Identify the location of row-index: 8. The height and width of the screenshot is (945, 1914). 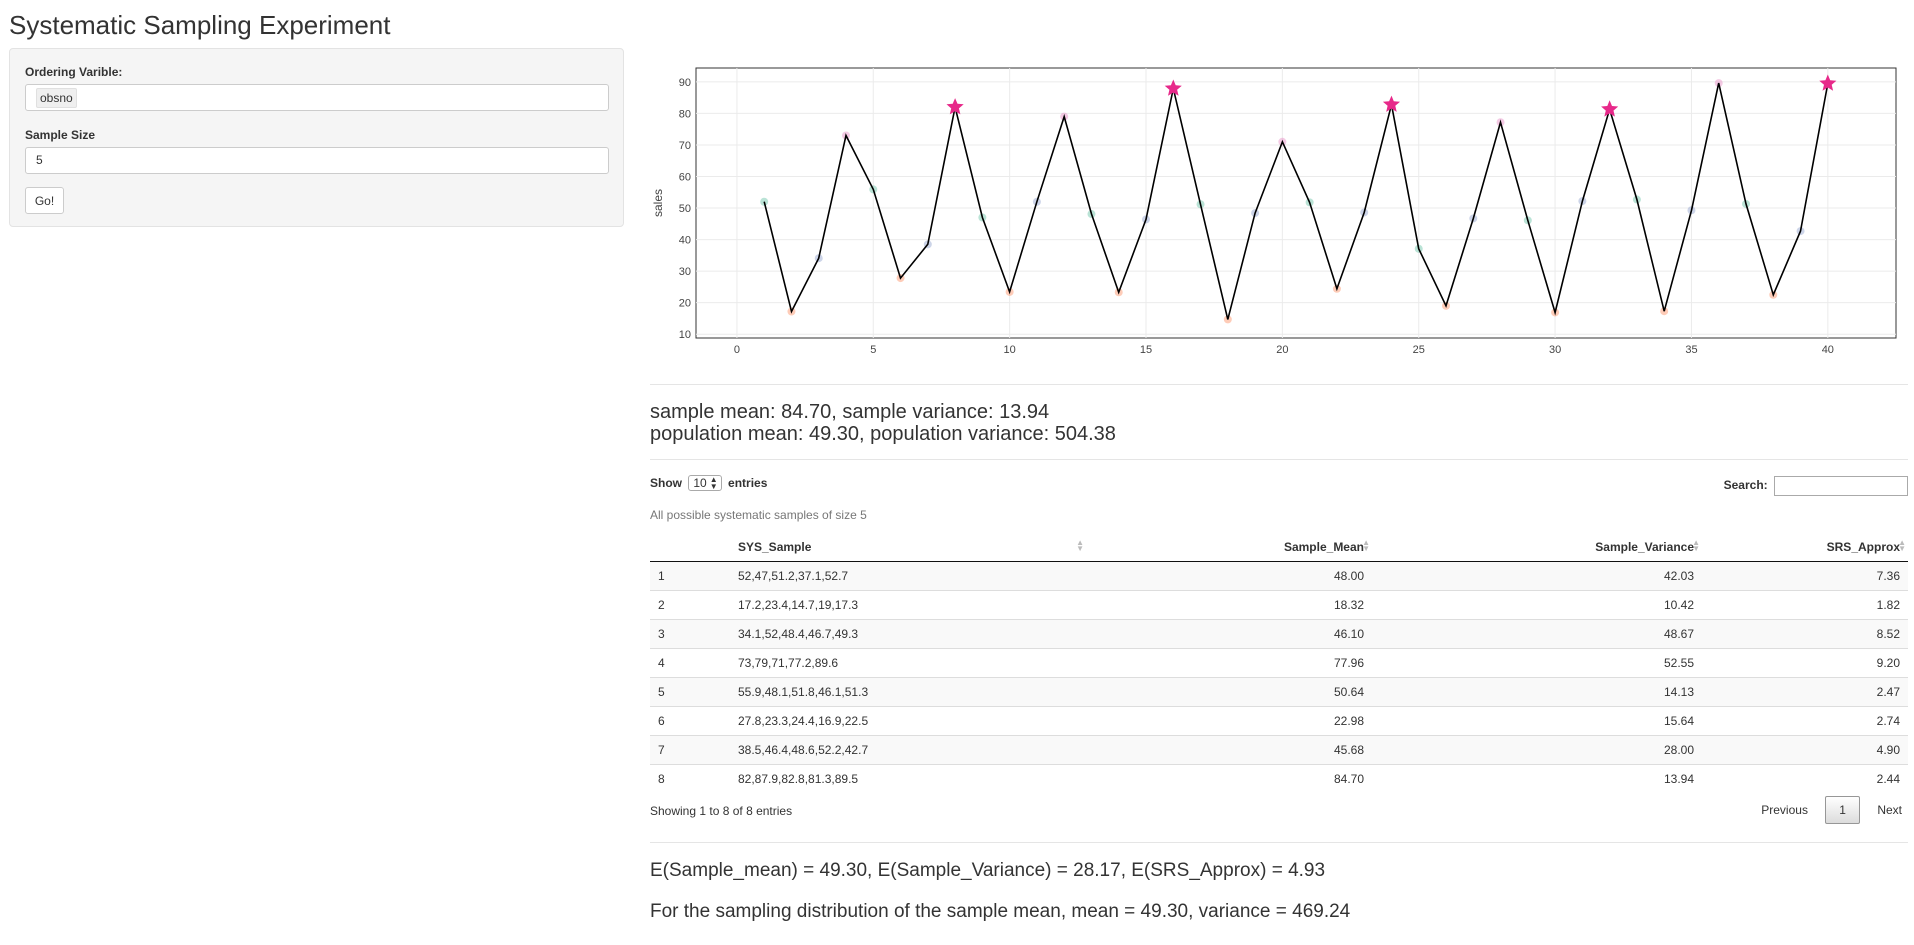
(690, 778).